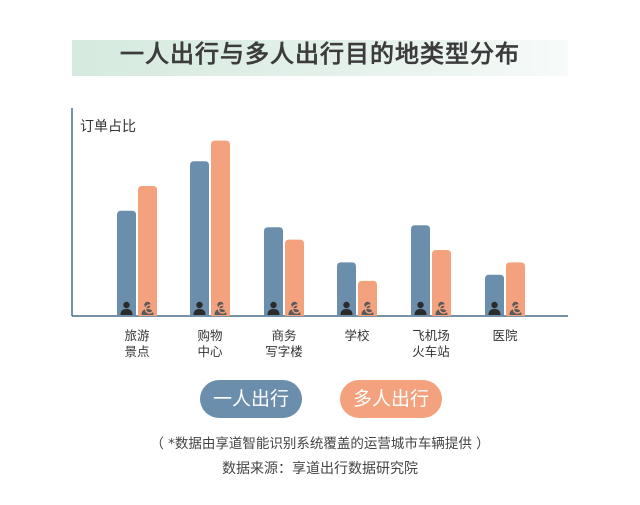  I want to click on category-label: 购物 中心, so click(210, 343).